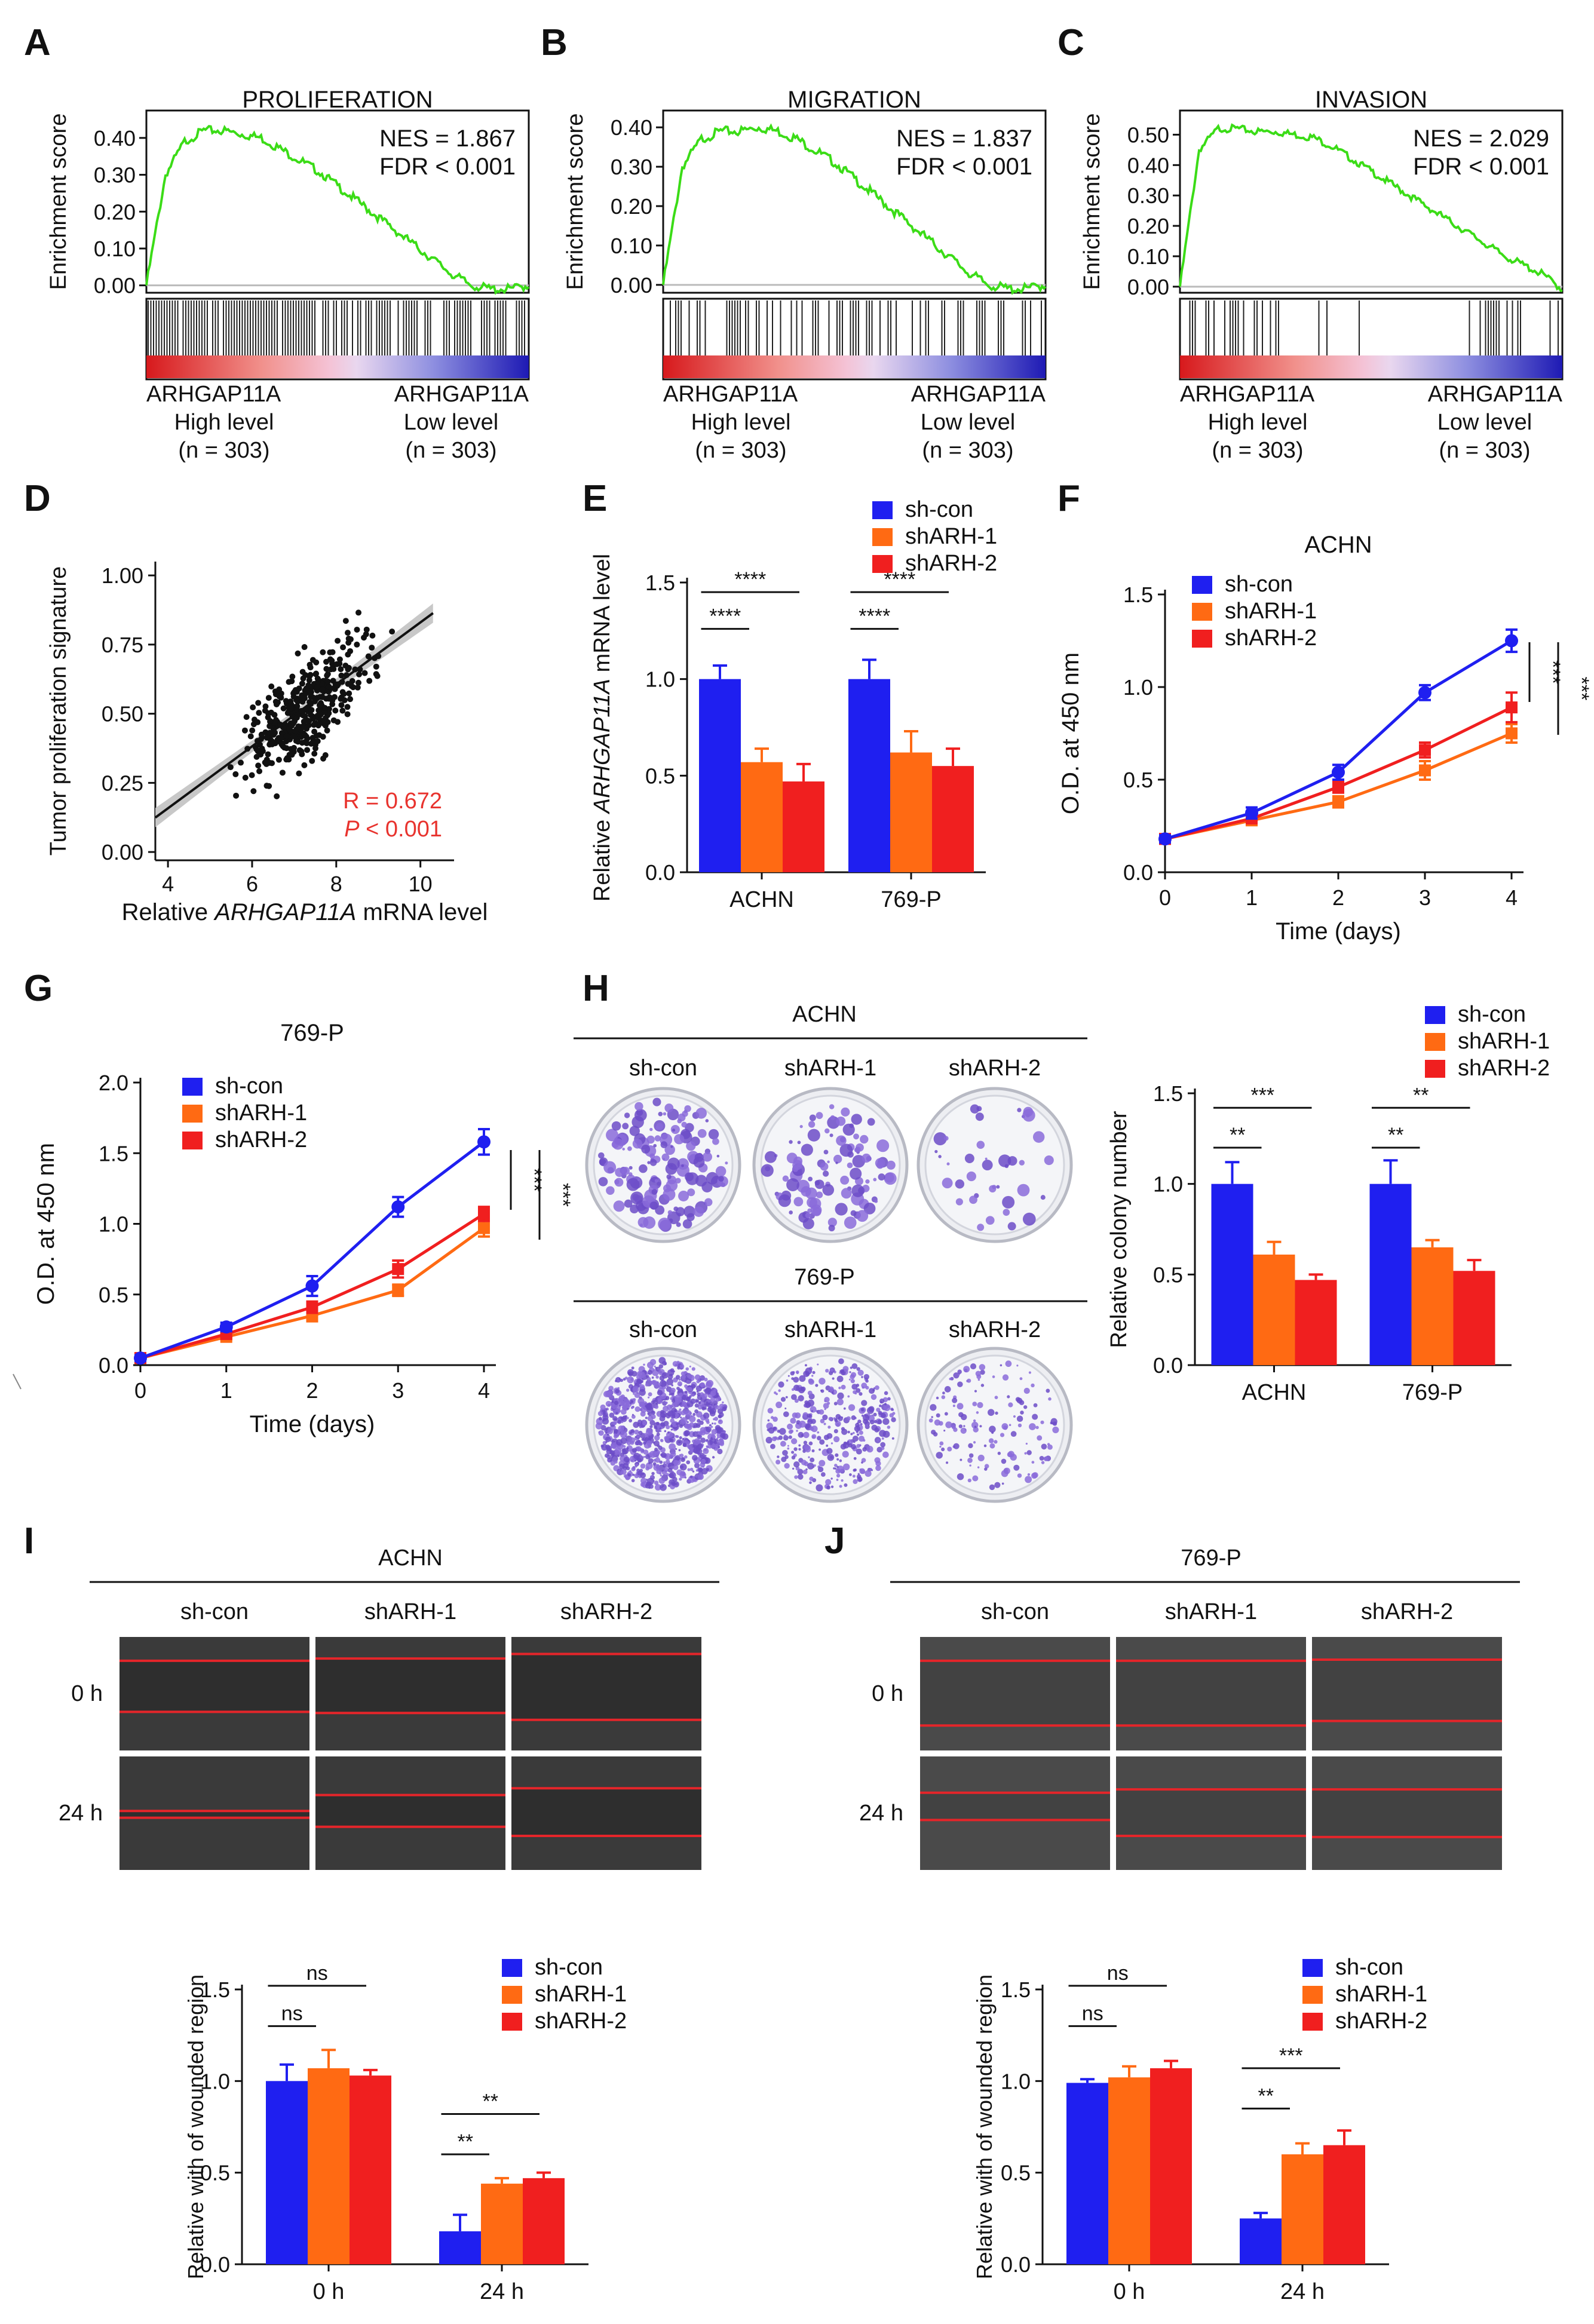 This screenshot has width=1594, height=2324. What do you see at coordinates (122, 783) in the screenshot?
I see `y-tick-label: 0.25` at bounding box center [122, 783].